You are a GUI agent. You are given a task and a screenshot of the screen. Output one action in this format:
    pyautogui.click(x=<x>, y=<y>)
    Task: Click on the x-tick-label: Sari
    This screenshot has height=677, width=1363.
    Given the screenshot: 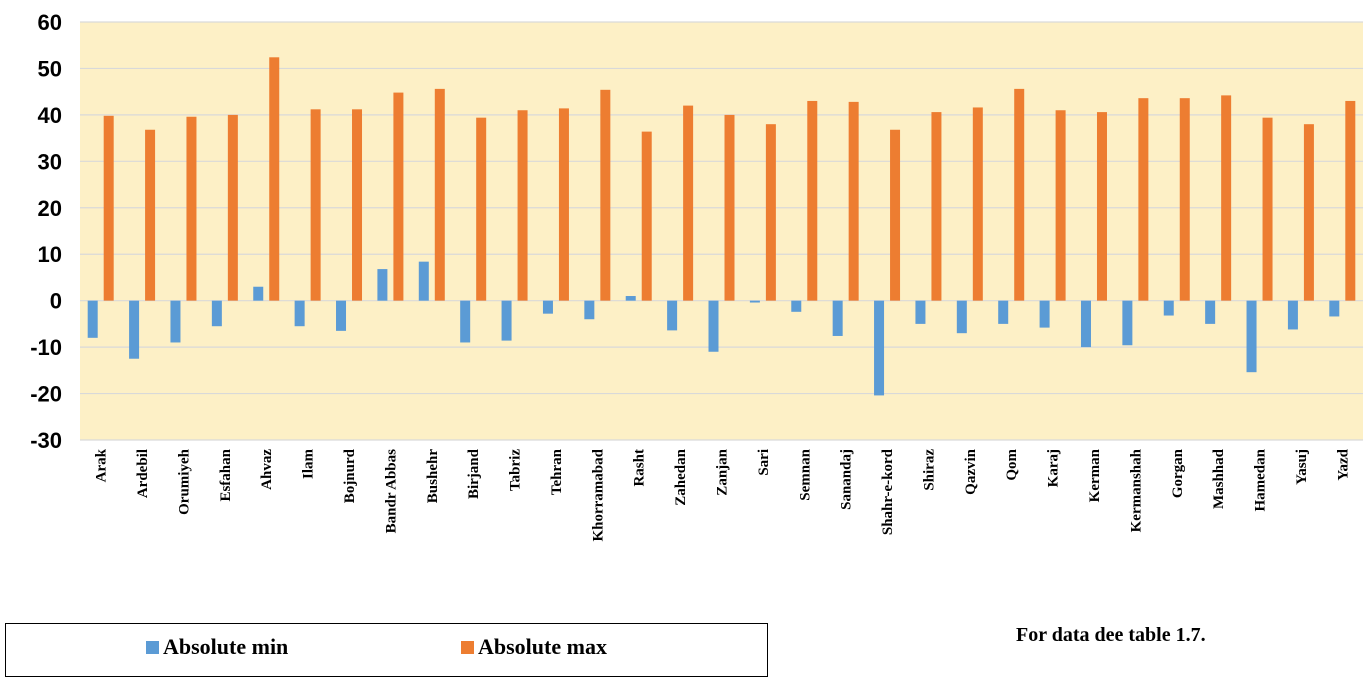 What is the action you would take?
    pyautogui.click(x=764, y=462)
    